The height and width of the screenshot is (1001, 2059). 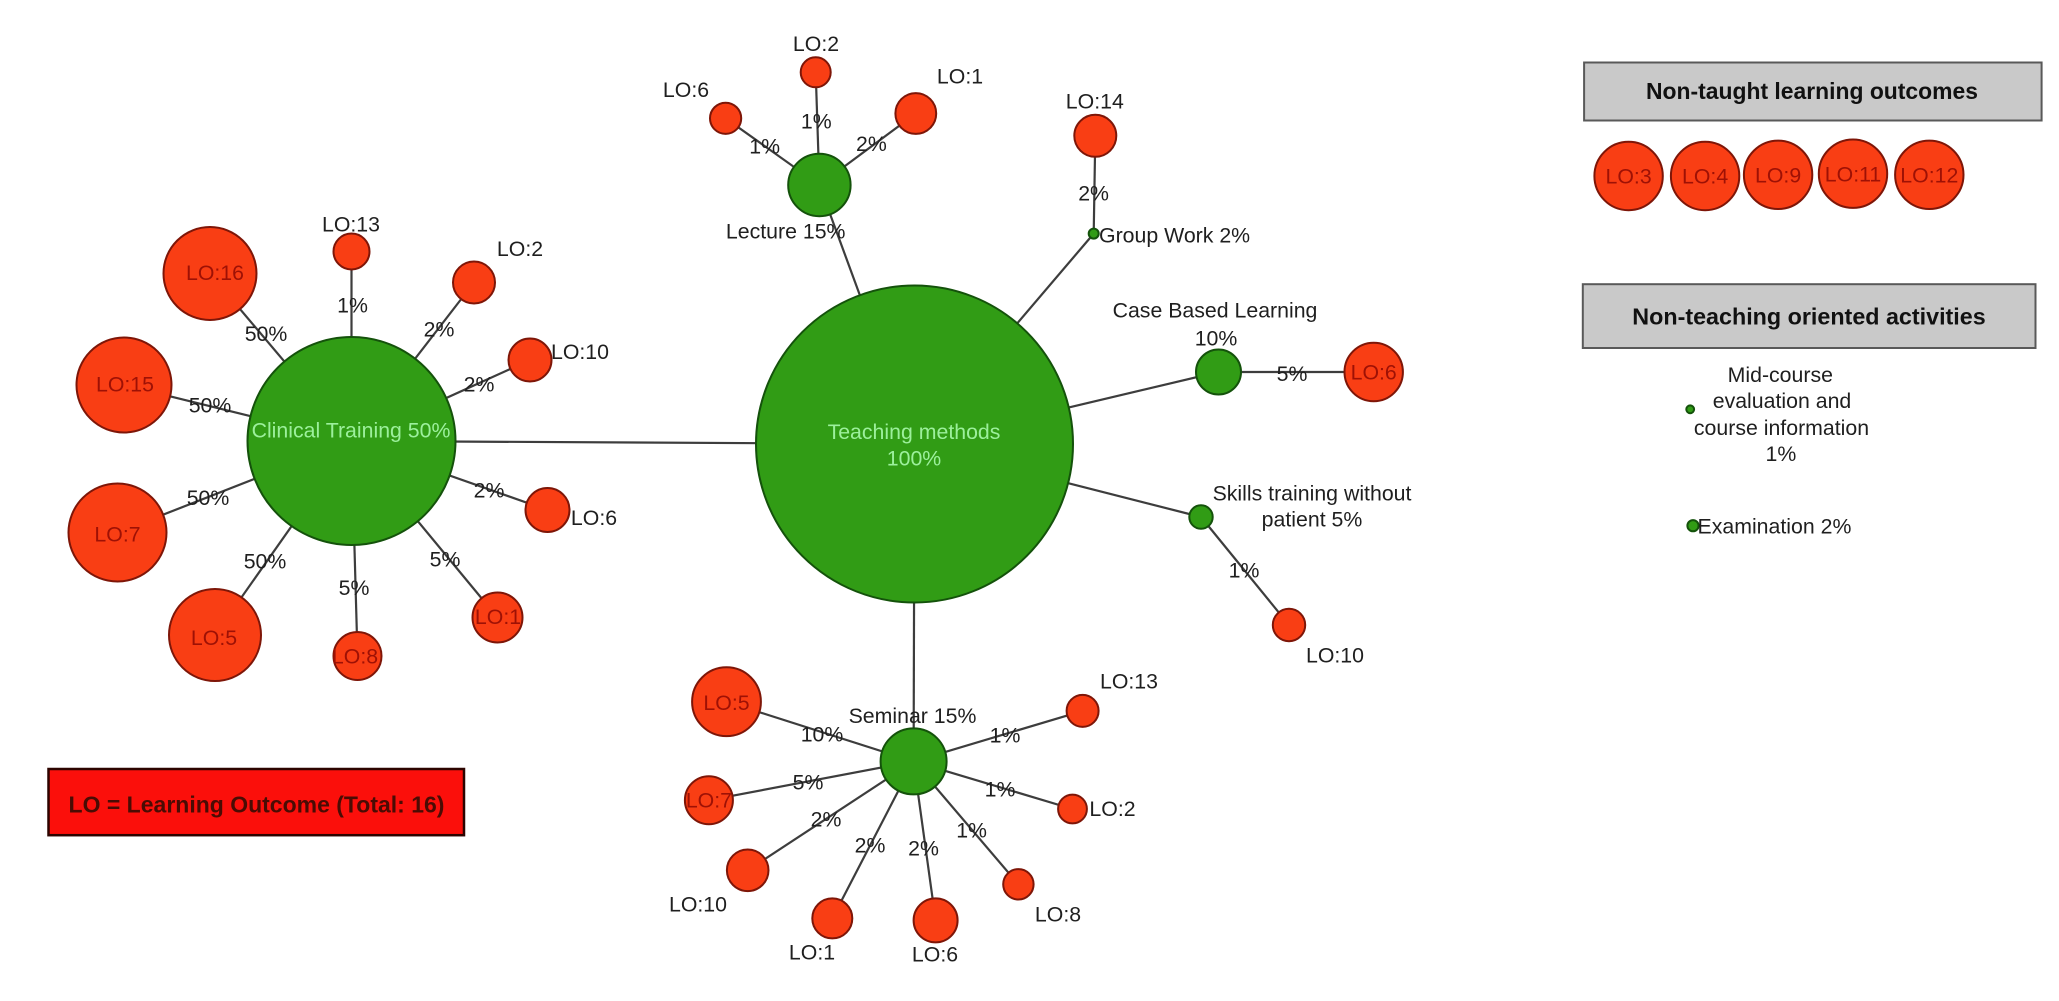 What do you see at coordinates (1778, 175) in the screenshot?
I see `svg-text: LO:9` at bounding box center [1778, 175].